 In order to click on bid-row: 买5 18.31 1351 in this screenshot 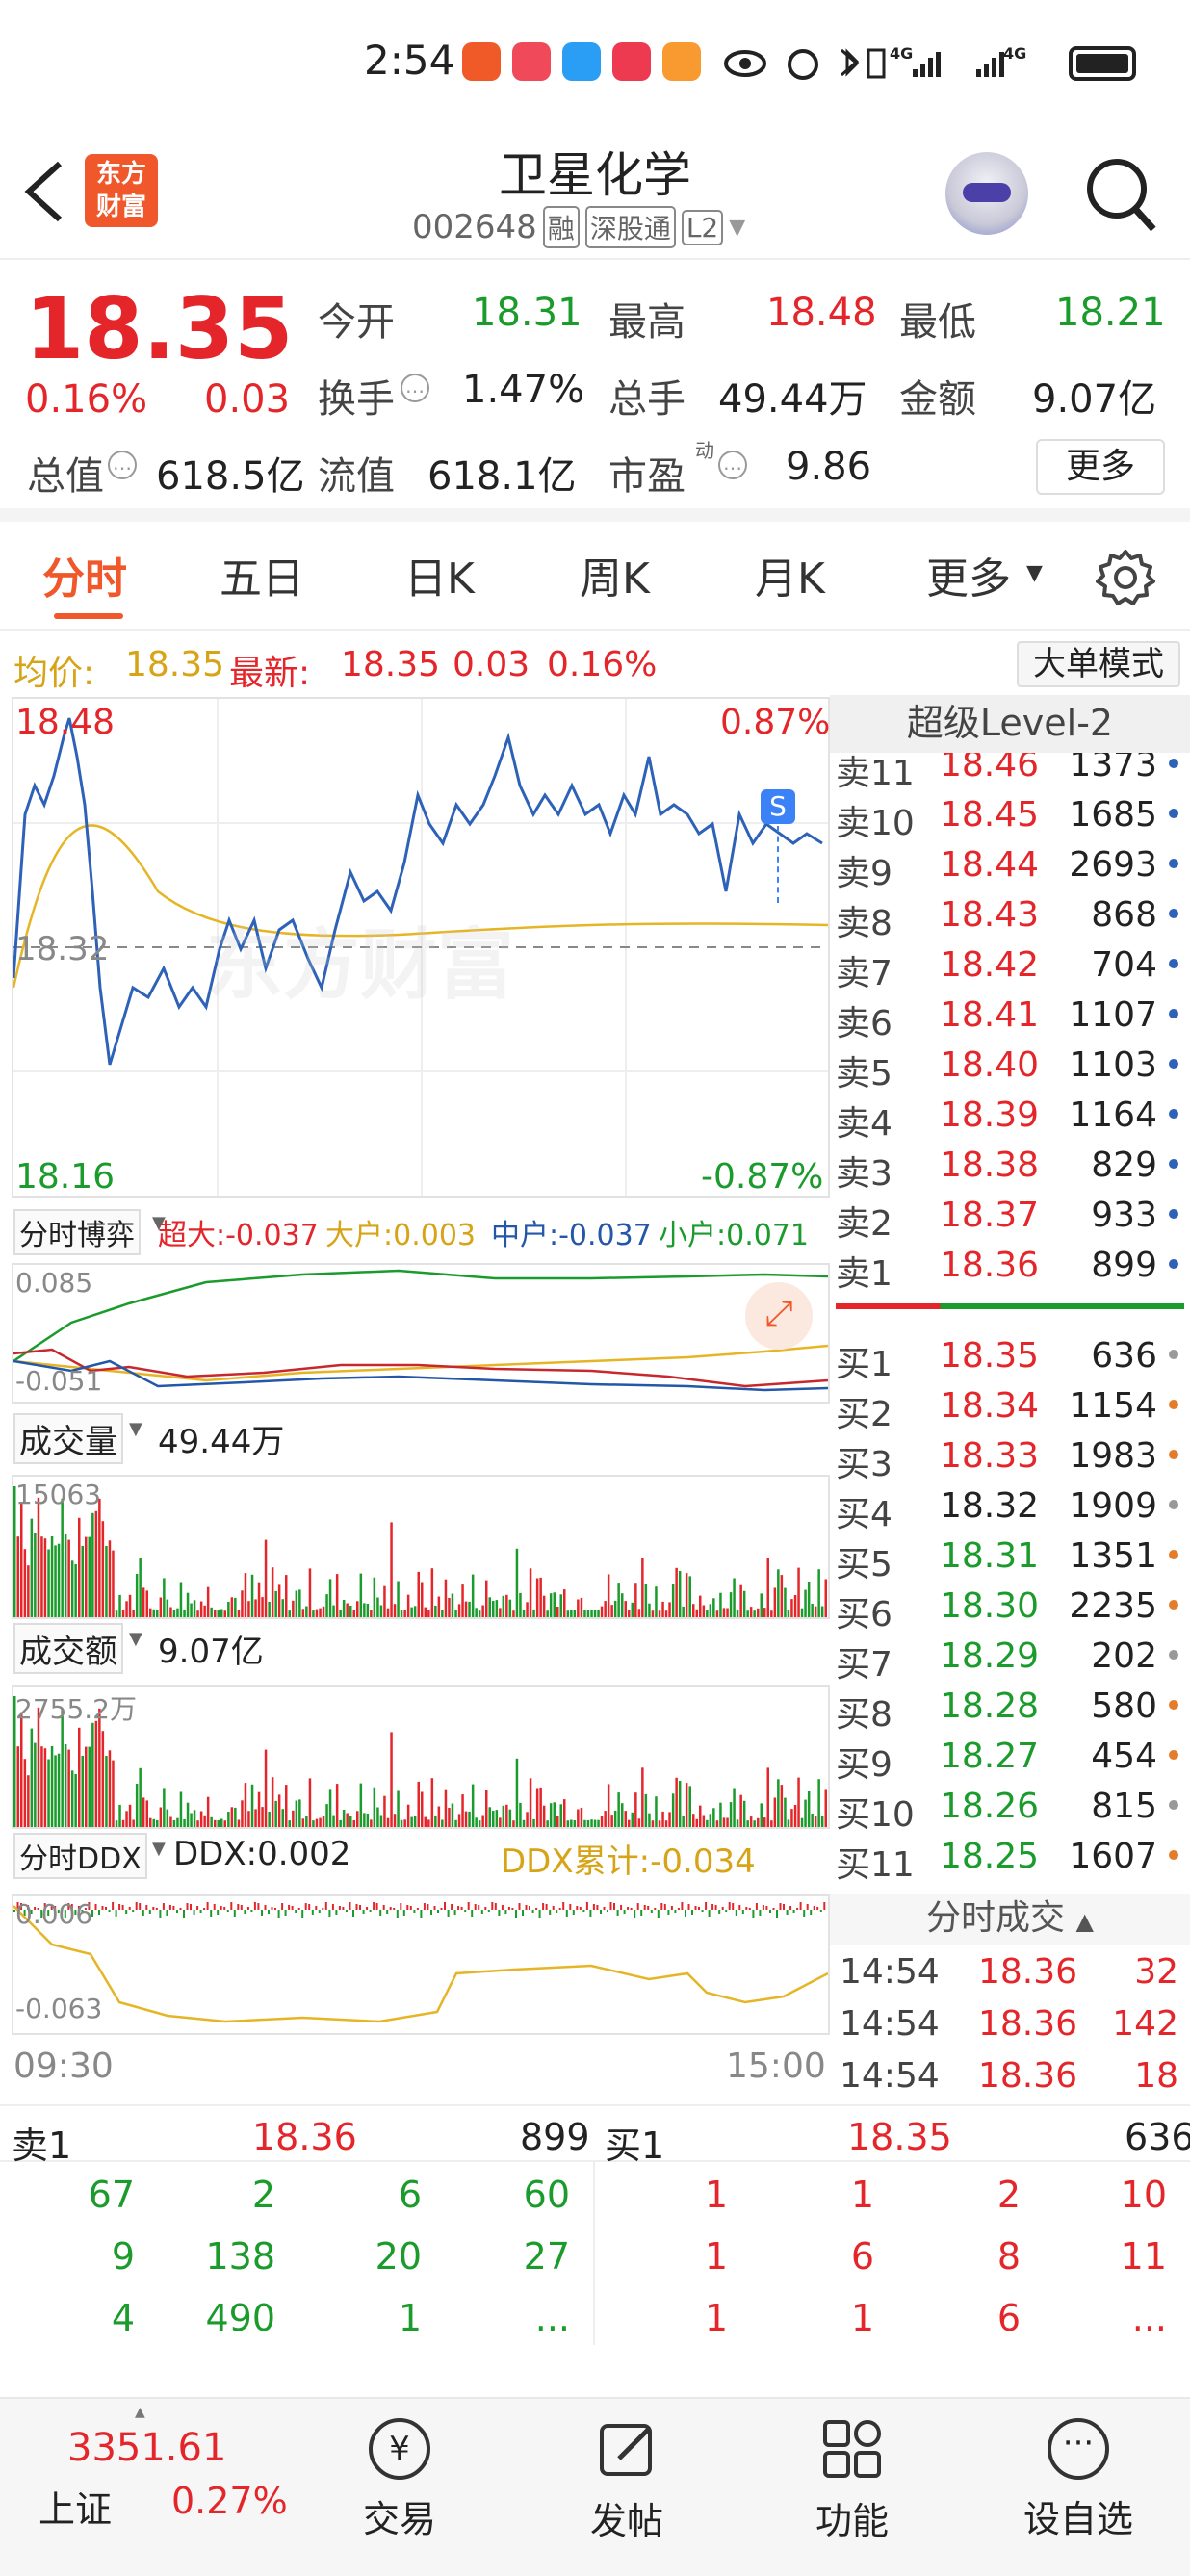, I will do `click(1010, 1559)`.